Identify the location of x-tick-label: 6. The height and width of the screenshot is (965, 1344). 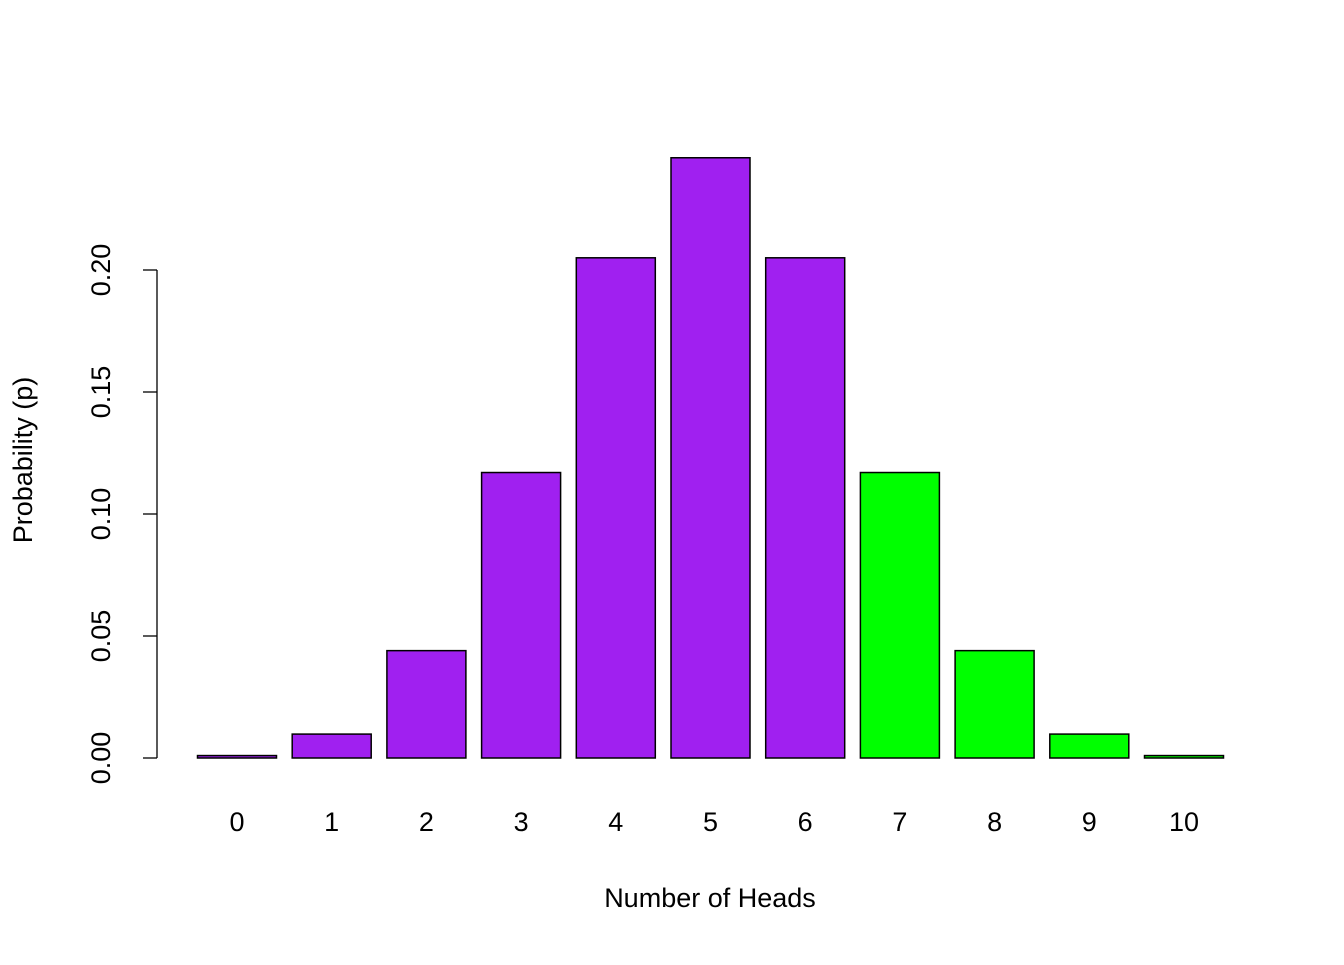
(805, 822).